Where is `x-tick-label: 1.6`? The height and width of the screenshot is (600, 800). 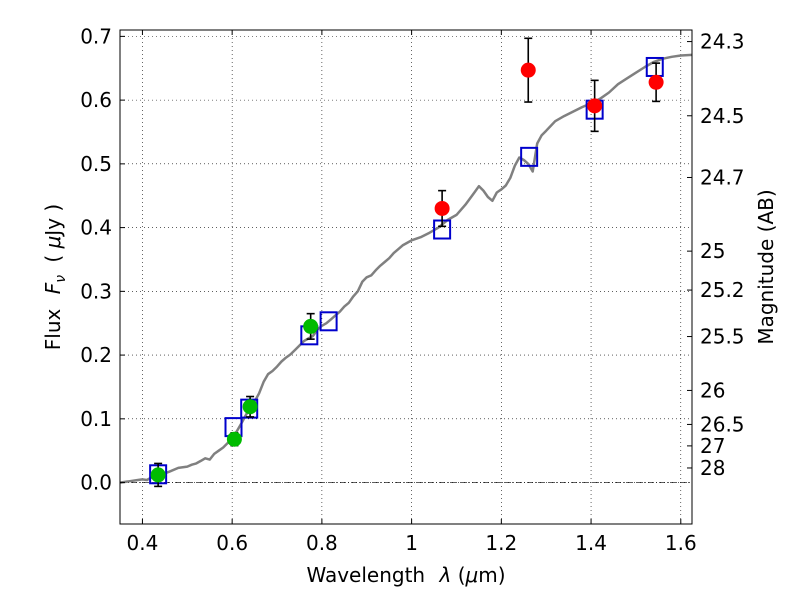
x-tick-label: 1.6 is located at coordinates (681, 543).